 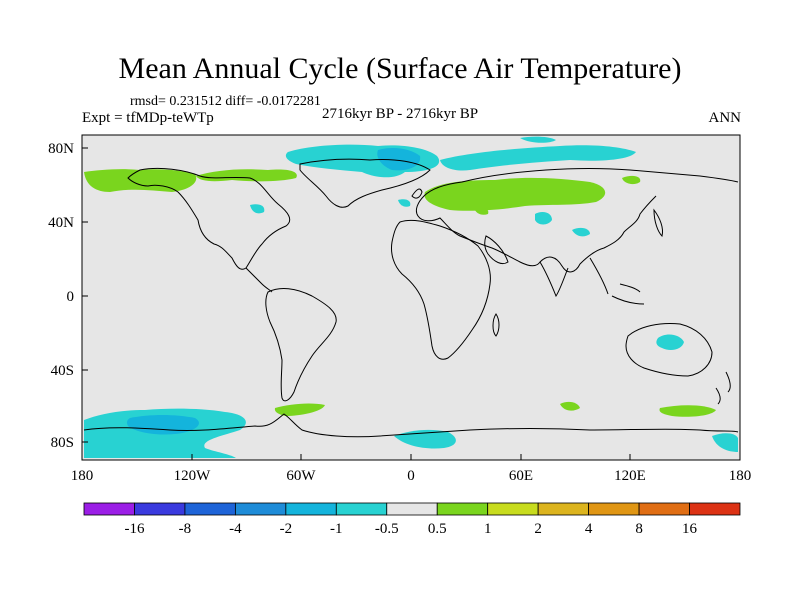 What do you see at coordinates (538, 529) in the screenshot?
I see `colorbar-label: 2` at bounding box center [538, 529].